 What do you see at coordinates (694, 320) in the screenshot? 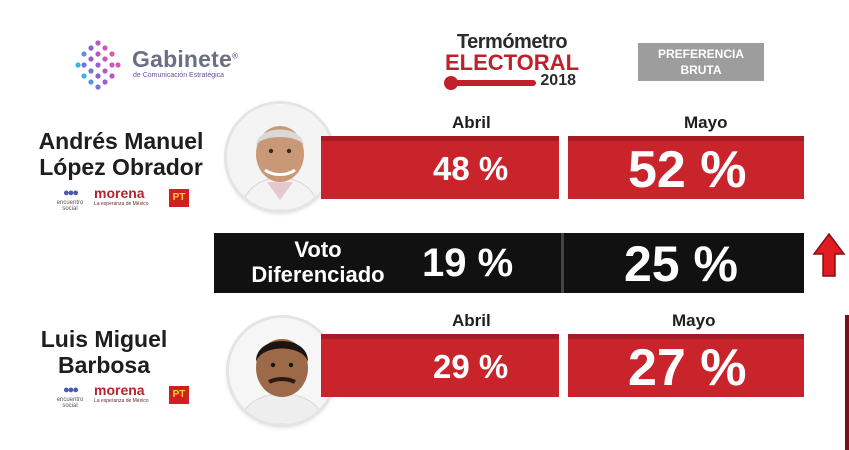
I see `candidate-2-may-label: Mayo` at bounding box center [694, 320].